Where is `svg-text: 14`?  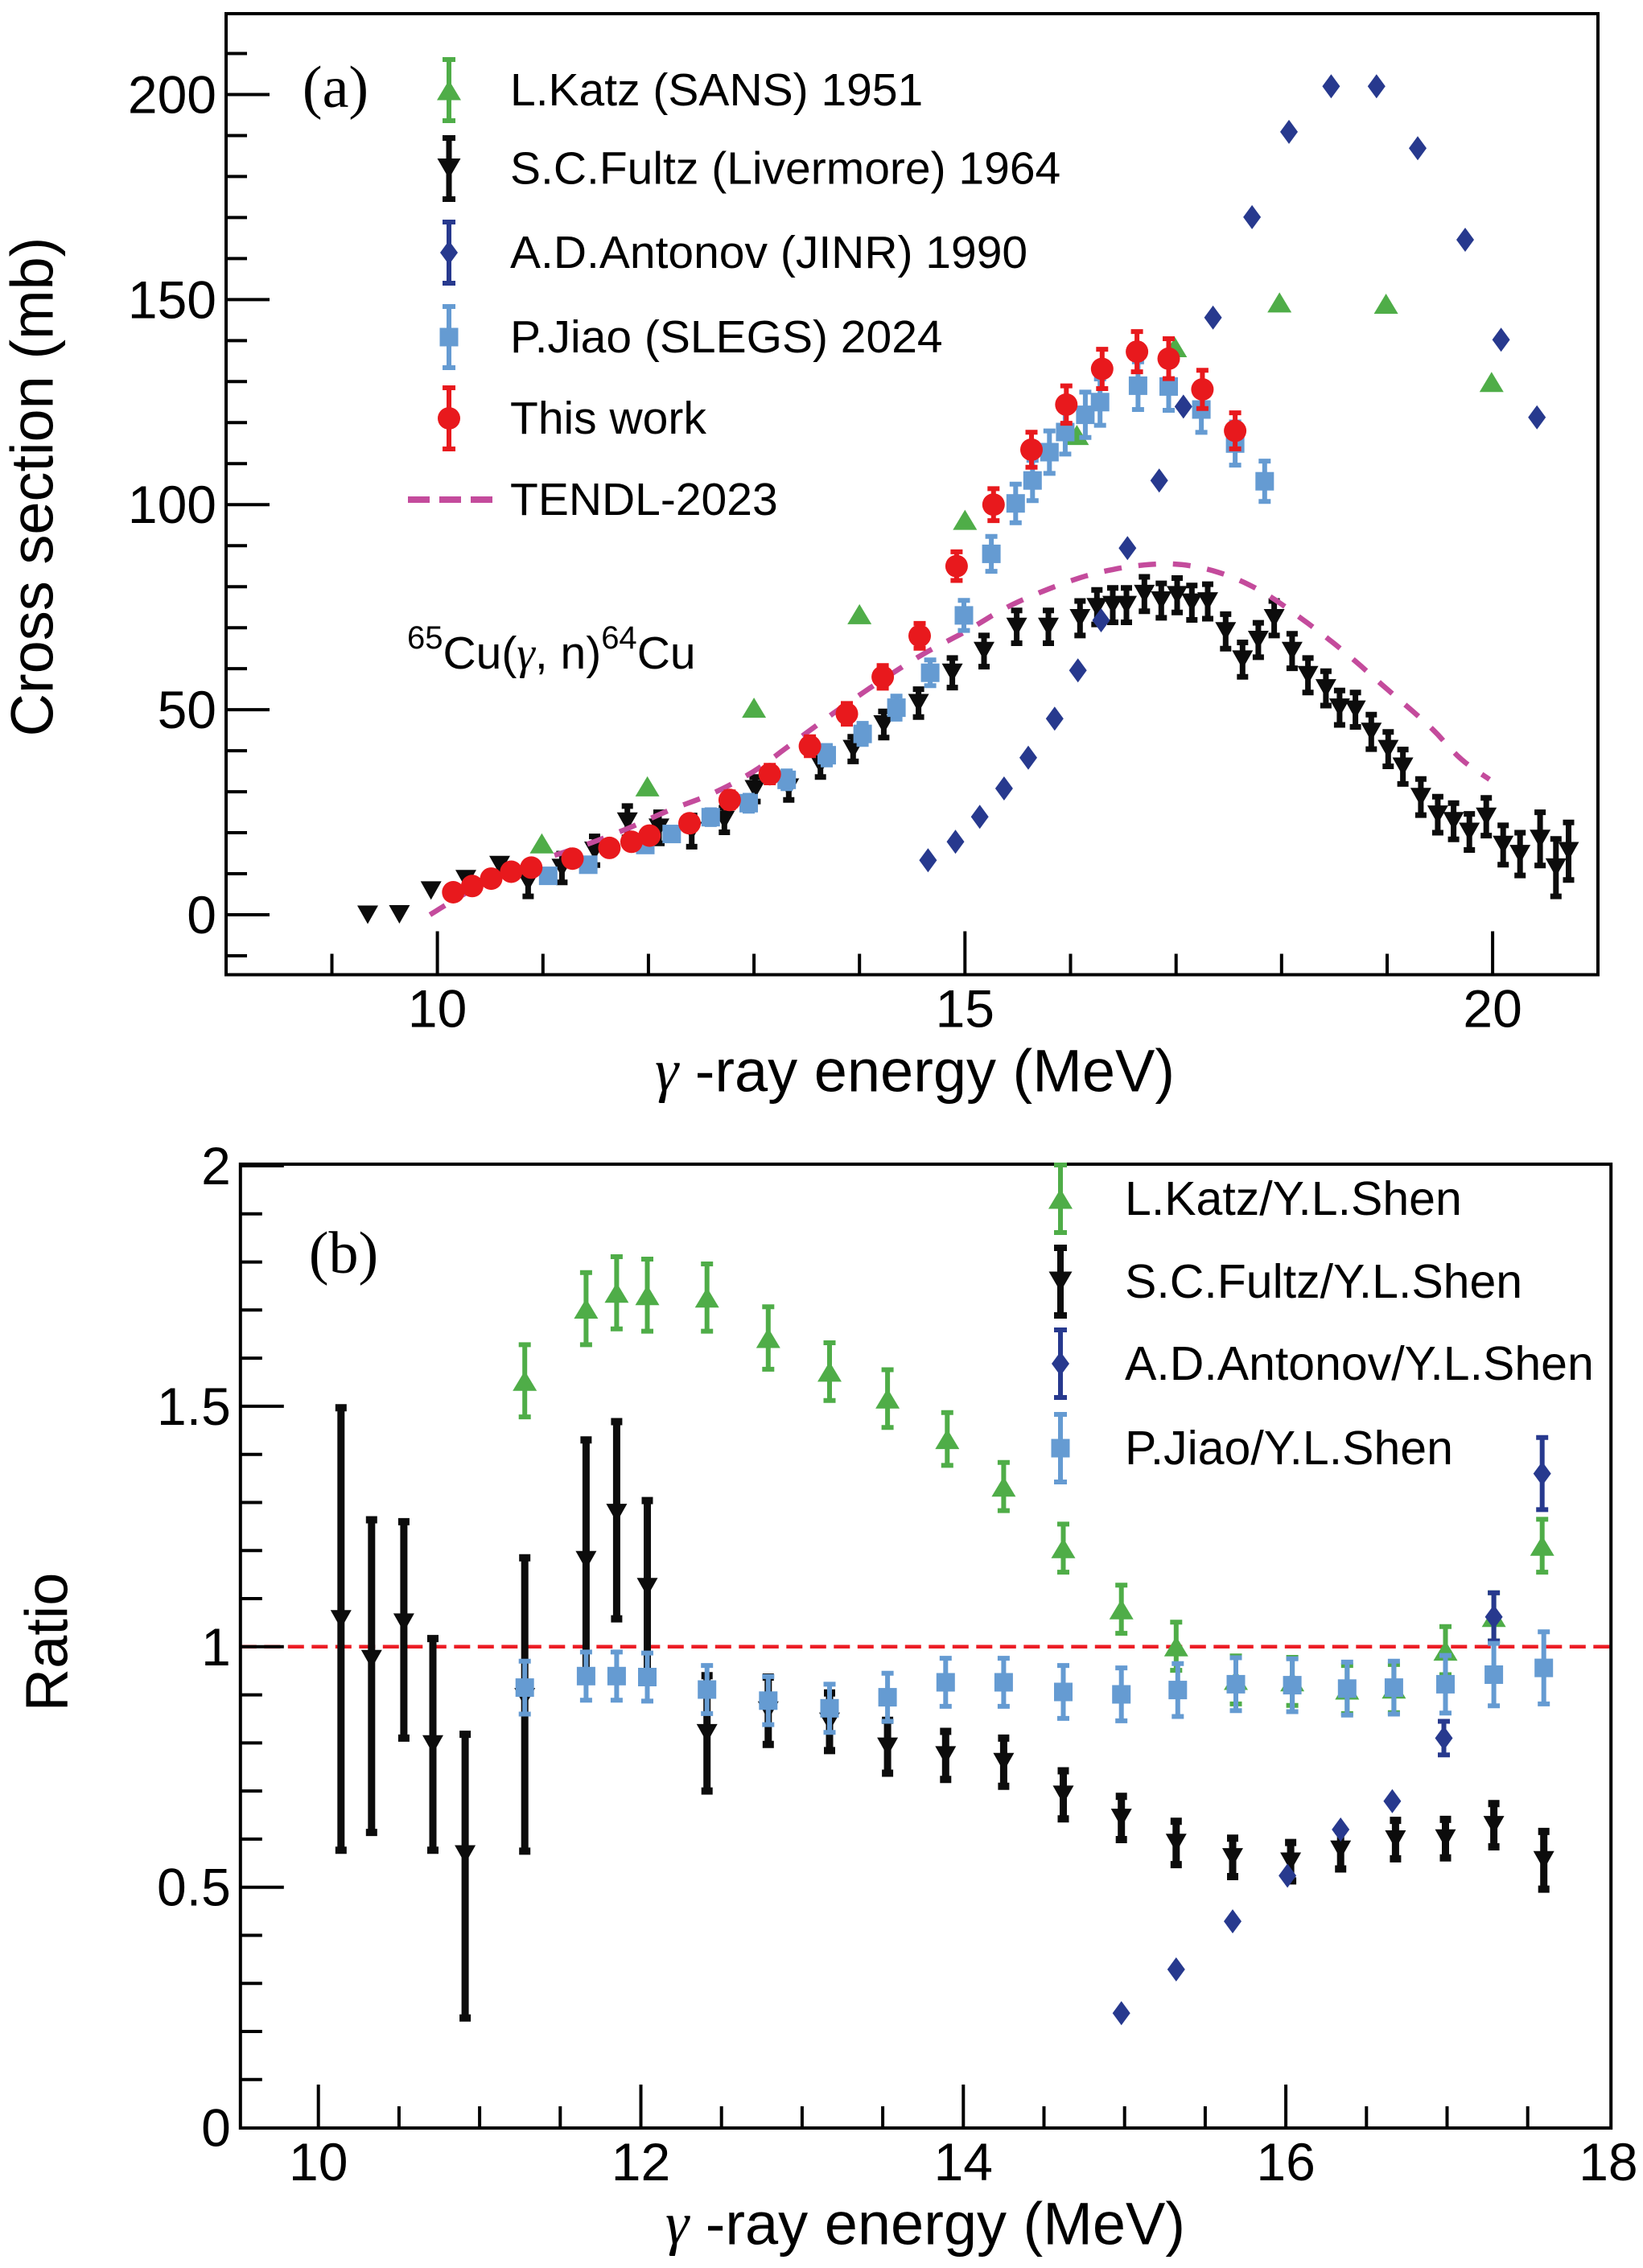 svg-text: 14 is located at coordinates (963, 2162).